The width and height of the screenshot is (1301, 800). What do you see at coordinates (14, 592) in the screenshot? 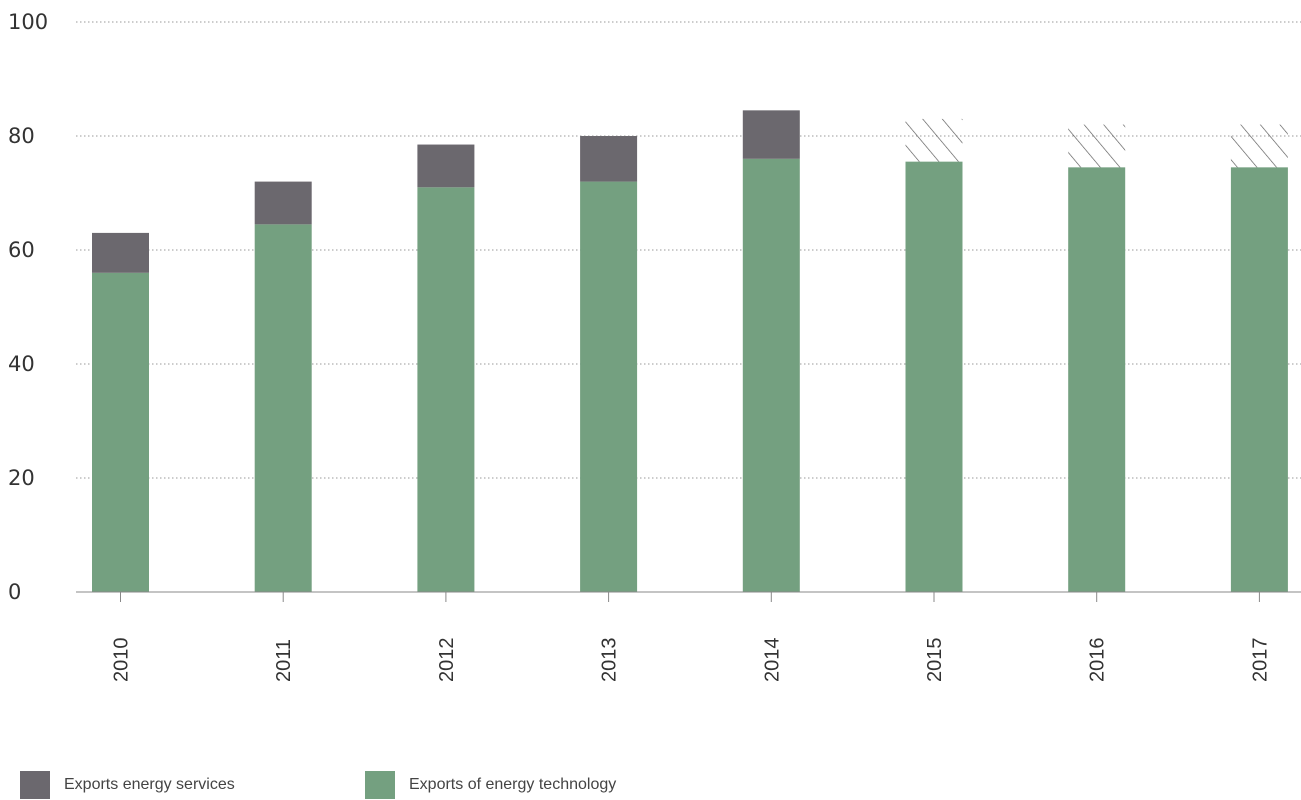
I see `y-tick-label: 0` at bounding box center [14, 592].